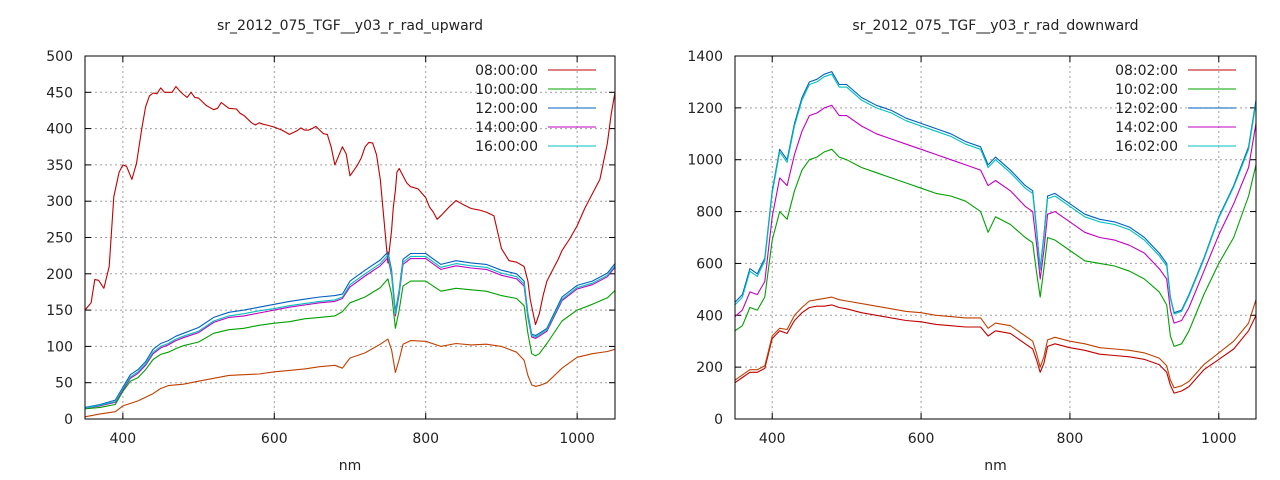 The height and width of the screenshot is (480, 1280). I want to click on y-tick-label: 450, so click(59, 93).